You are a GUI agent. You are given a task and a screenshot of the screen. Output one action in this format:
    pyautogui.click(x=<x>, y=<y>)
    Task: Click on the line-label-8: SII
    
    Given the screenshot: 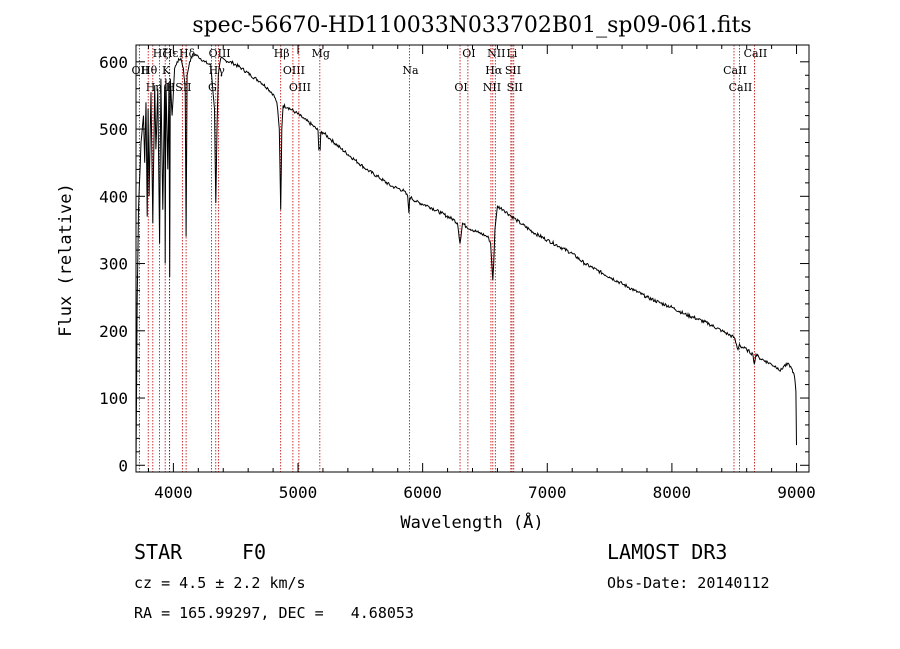 What is the action you would take?
    pyautogui.click(x=183, y=87)
    